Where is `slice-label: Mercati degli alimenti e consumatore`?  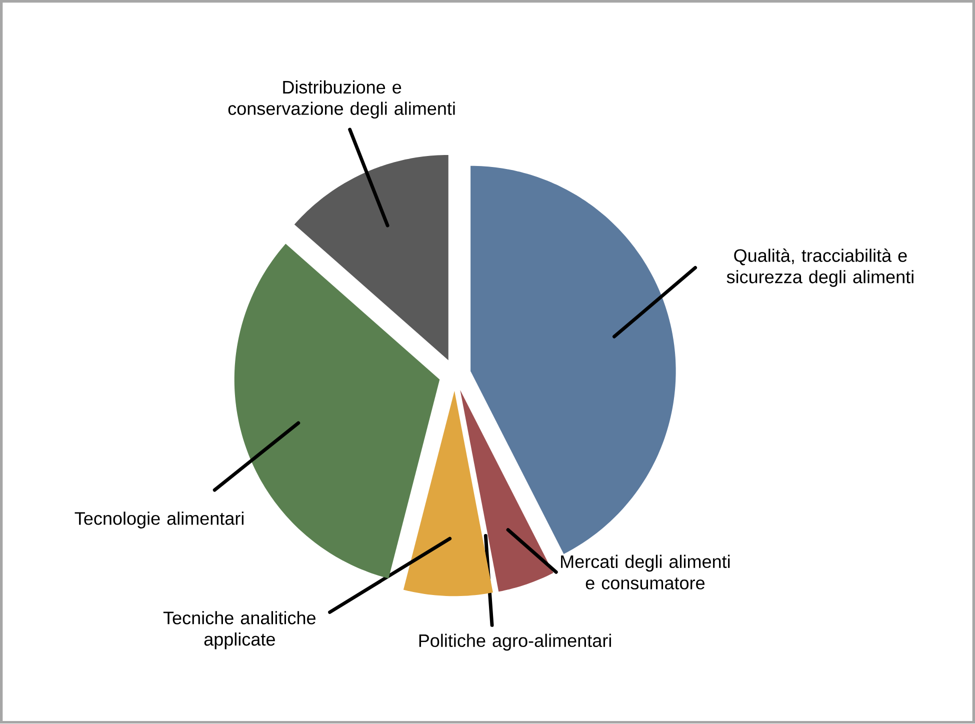 slice-label: Mercati degli alimenti e consumatore is located at coordinates (645, 572).